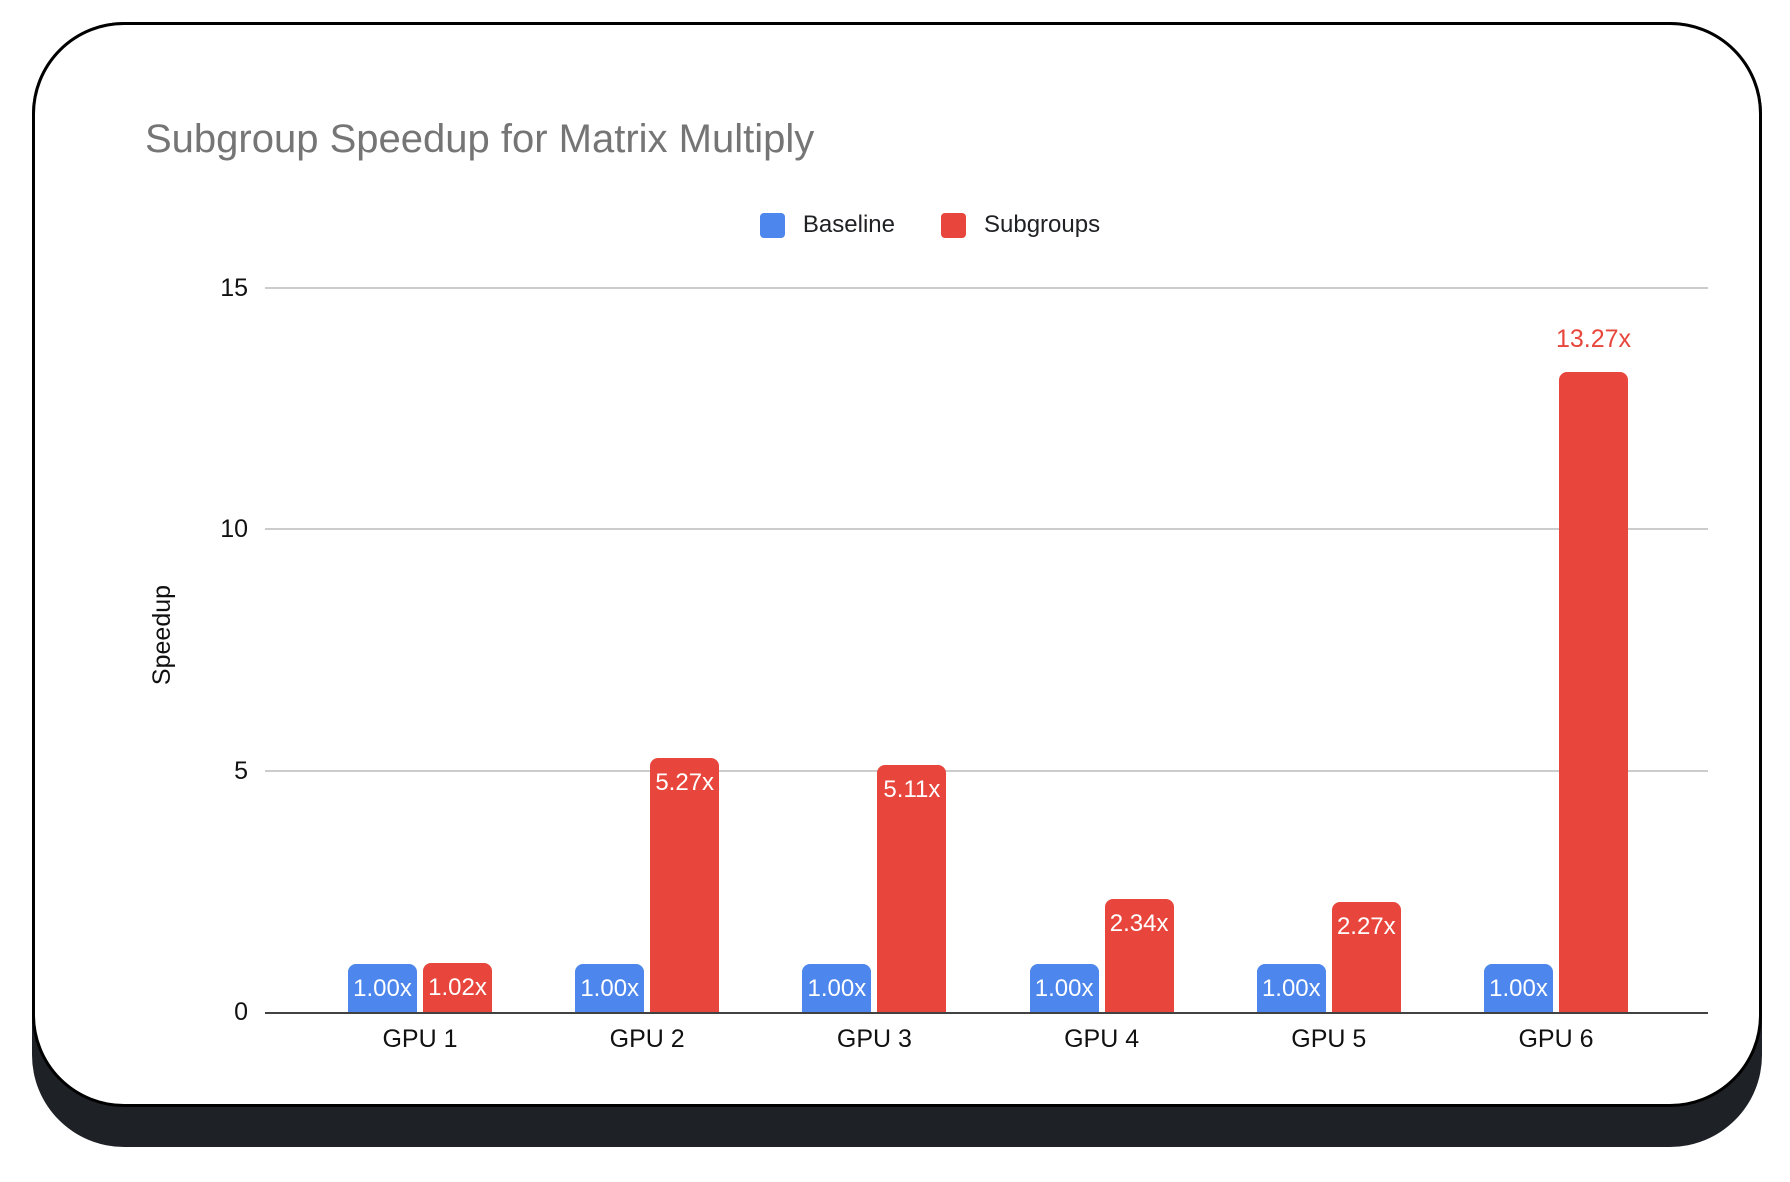 This screenshot has height=1182, width=1790. Describe the element at coordinates (953, 225) in the screenshot. I see `subgroups-swatch-icon` at that location.